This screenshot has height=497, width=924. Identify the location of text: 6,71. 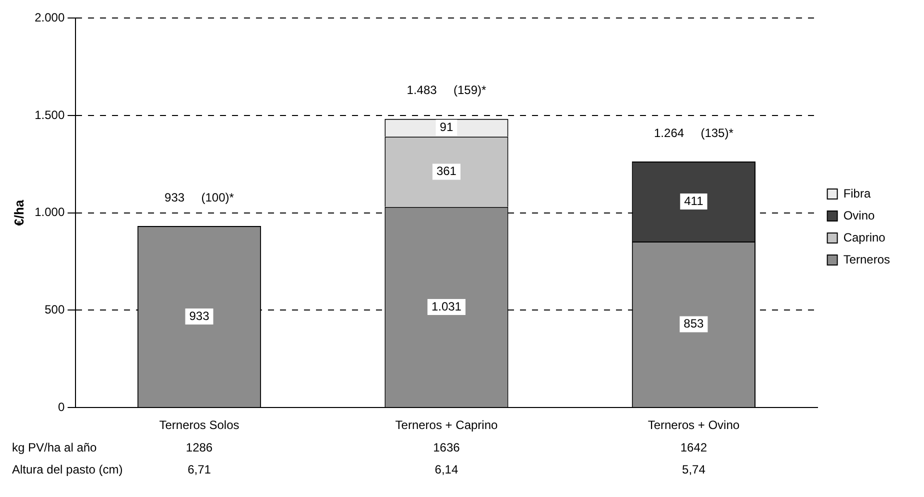
(200, 469).